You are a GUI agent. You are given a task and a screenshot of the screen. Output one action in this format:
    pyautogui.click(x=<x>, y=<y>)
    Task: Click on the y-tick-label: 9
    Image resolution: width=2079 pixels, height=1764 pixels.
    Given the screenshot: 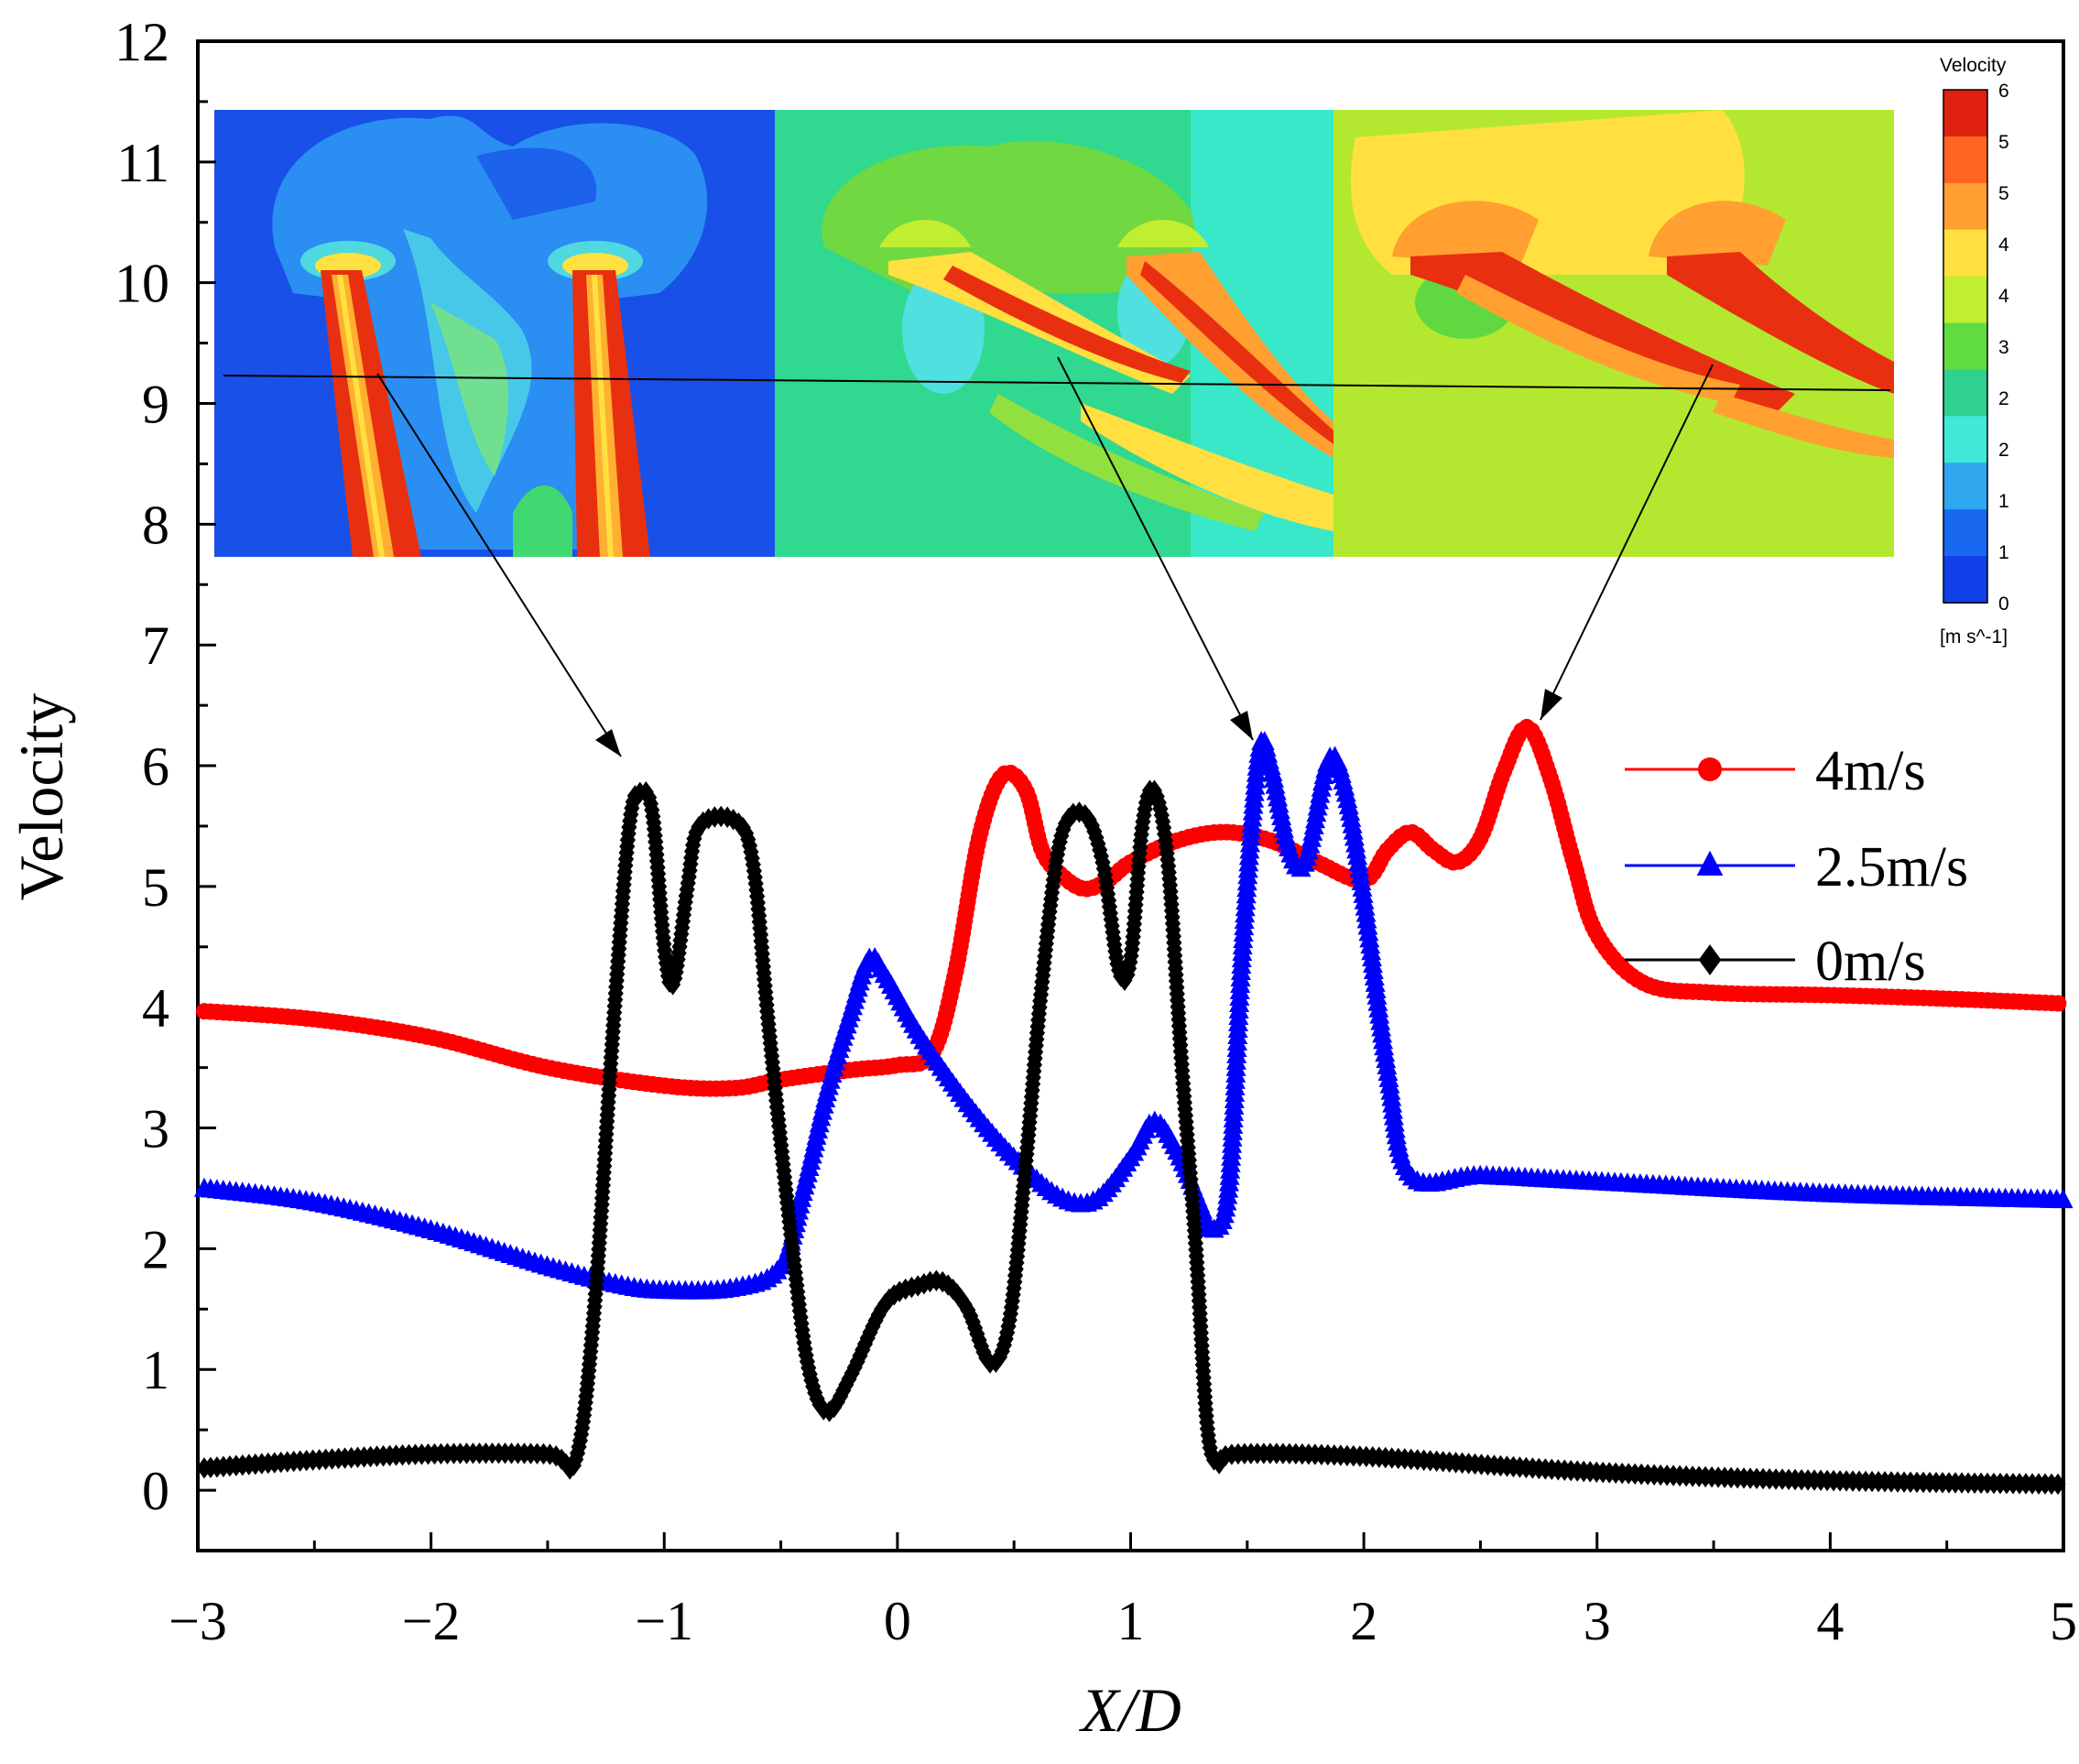 What is the action you would take?
    pyautogui.click(x=155, y=405)
    